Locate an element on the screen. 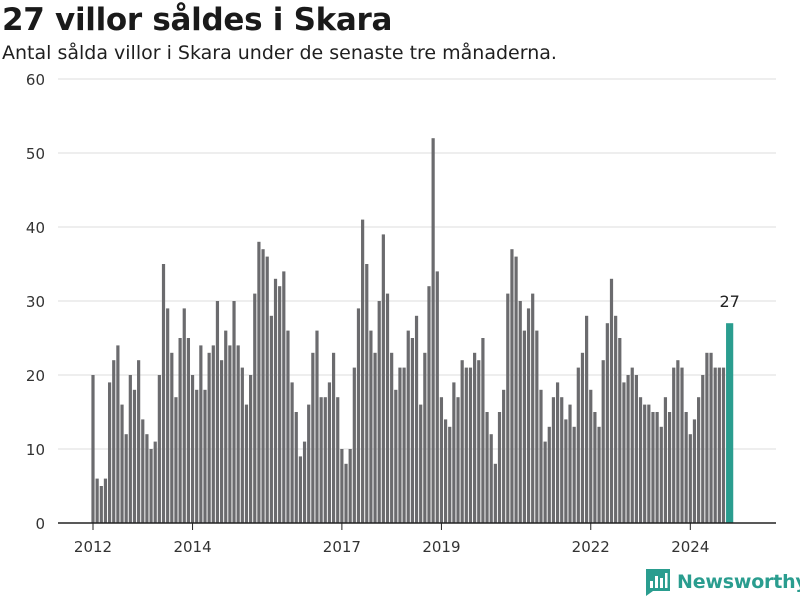 The image size is (800, 600). y-tick-label: 10 is located at coordinates (35, 450).